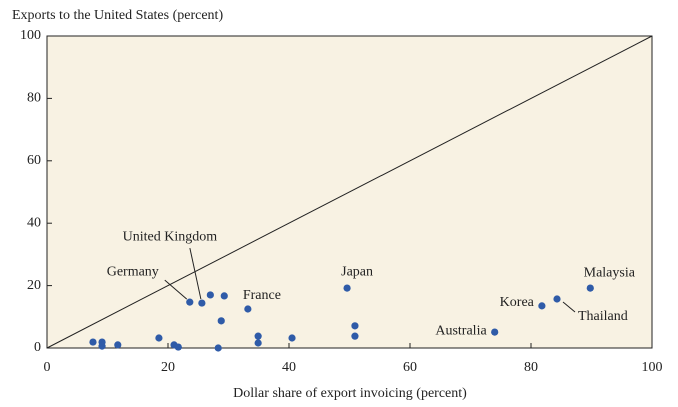  I want to click on x-tick-label: 80, so click(531, 367).